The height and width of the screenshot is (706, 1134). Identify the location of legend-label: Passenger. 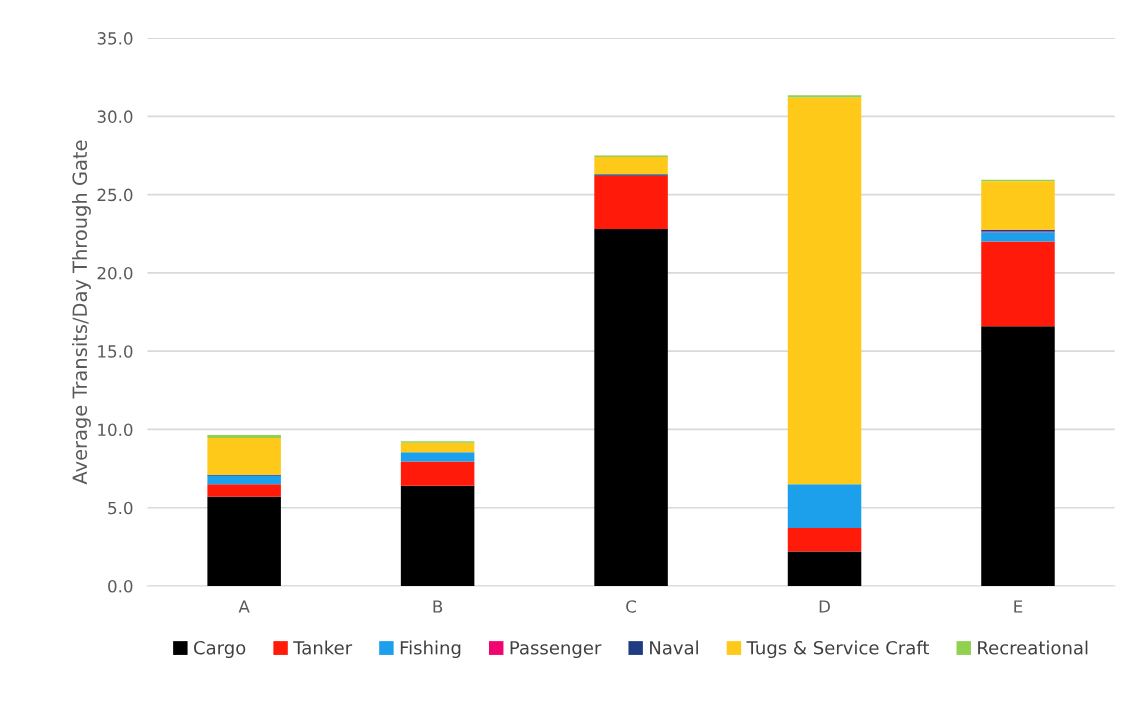
(556, 650).